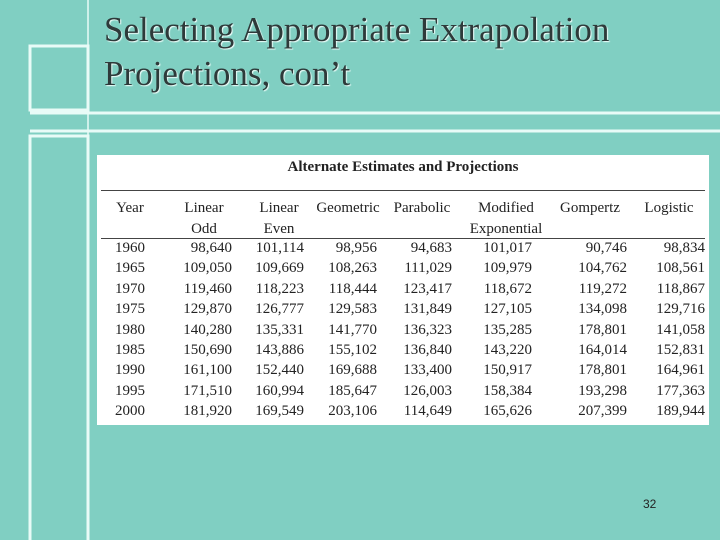 Image resolution: width=720 pixels, height=540 pixels. What do you see at coordinates (428, 268) in the screenshot?
I see `table-cell: 111,029` at bounding box center [428, 268].